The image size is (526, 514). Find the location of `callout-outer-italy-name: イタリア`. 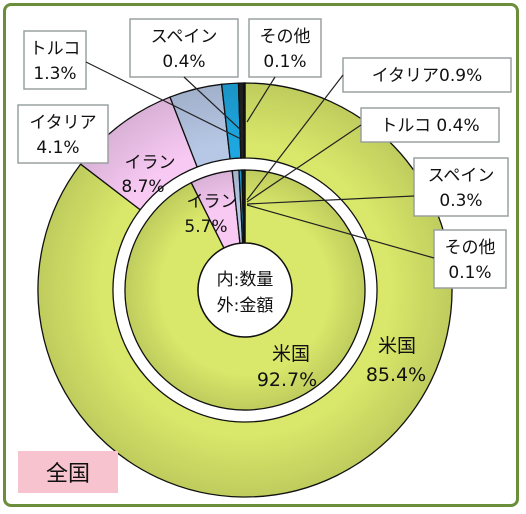

callout-outer-italy-name: イタリア is located at coordinates (62, 123).